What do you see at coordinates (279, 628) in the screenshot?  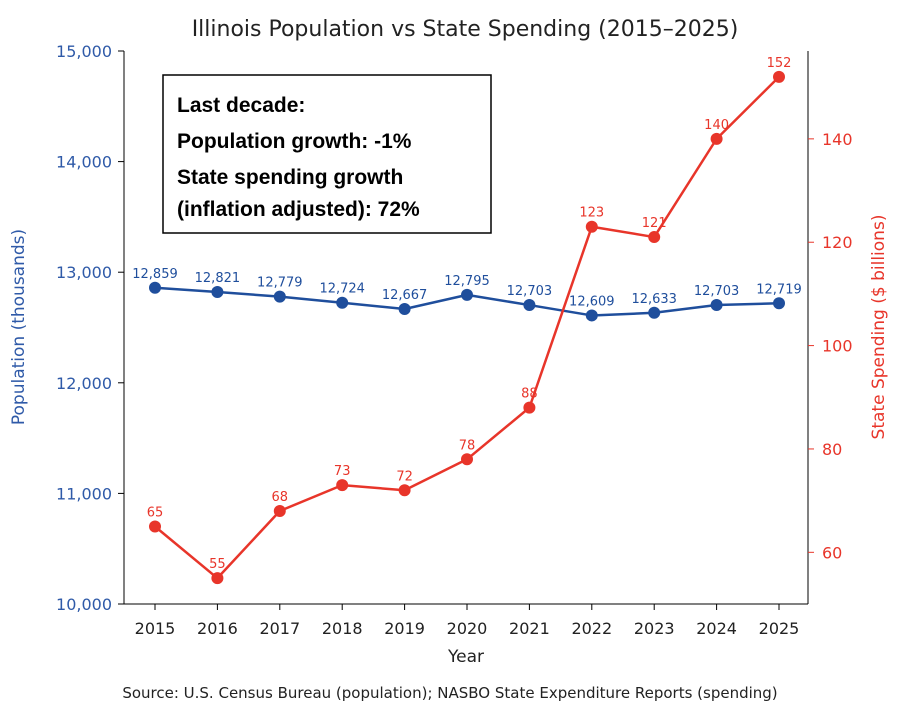 I see `x-tick-label: 2017` at bounding box center [279, 628].